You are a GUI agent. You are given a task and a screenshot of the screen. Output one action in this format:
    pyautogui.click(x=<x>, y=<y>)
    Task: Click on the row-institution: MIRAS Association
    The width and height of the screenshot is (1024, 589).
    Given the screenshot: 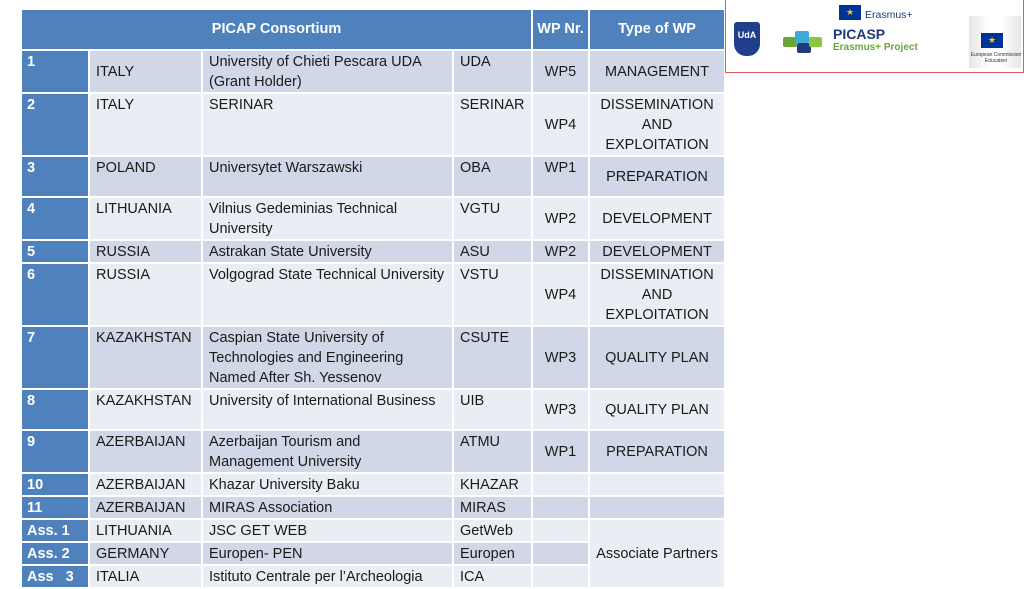 What is the action you would take?
    pyautogui.click(x=327, y=507)
    